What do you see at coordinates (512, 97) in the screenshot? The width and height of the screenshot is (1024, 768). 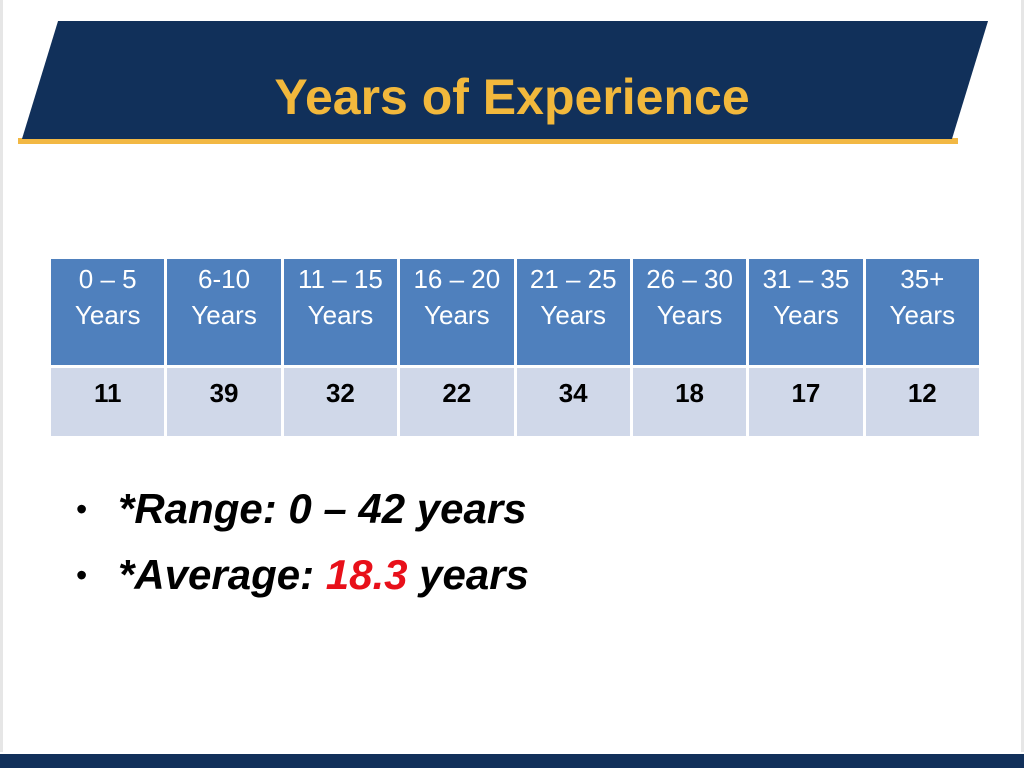 I see `slide-title: Years of Experience` at bounding box center [512, 97].